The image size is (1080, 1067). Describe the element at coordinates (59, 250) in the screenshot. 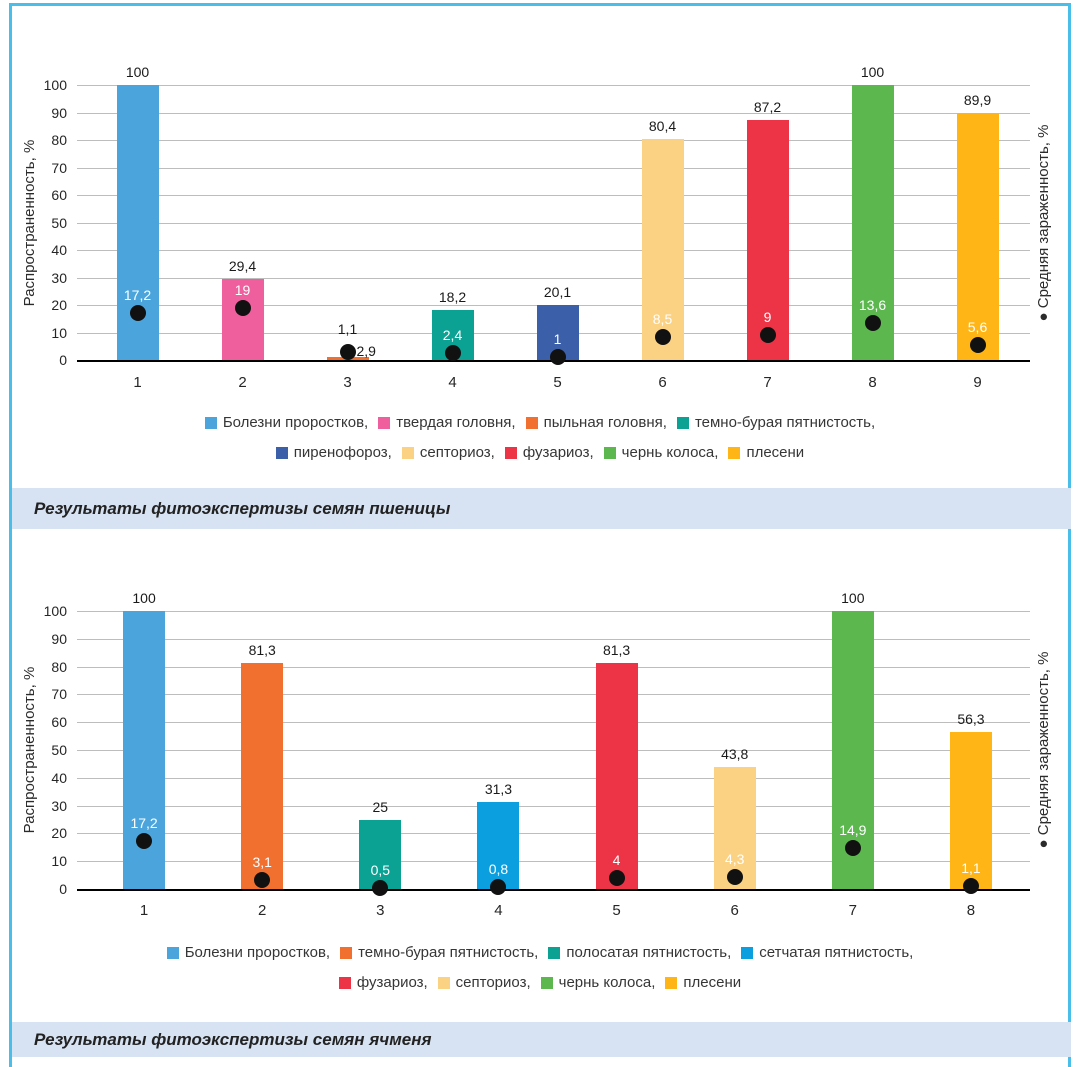

I see `y-tick-label: 40` at that location.